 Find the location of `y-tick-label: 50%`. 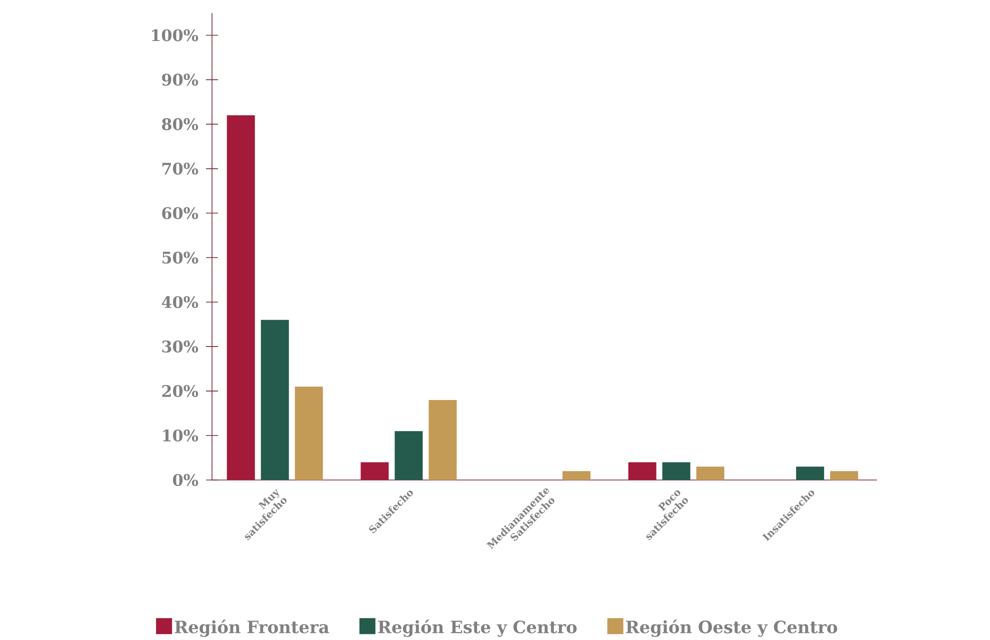

y-tick-label: 50% is located at coordinates (180, 258).